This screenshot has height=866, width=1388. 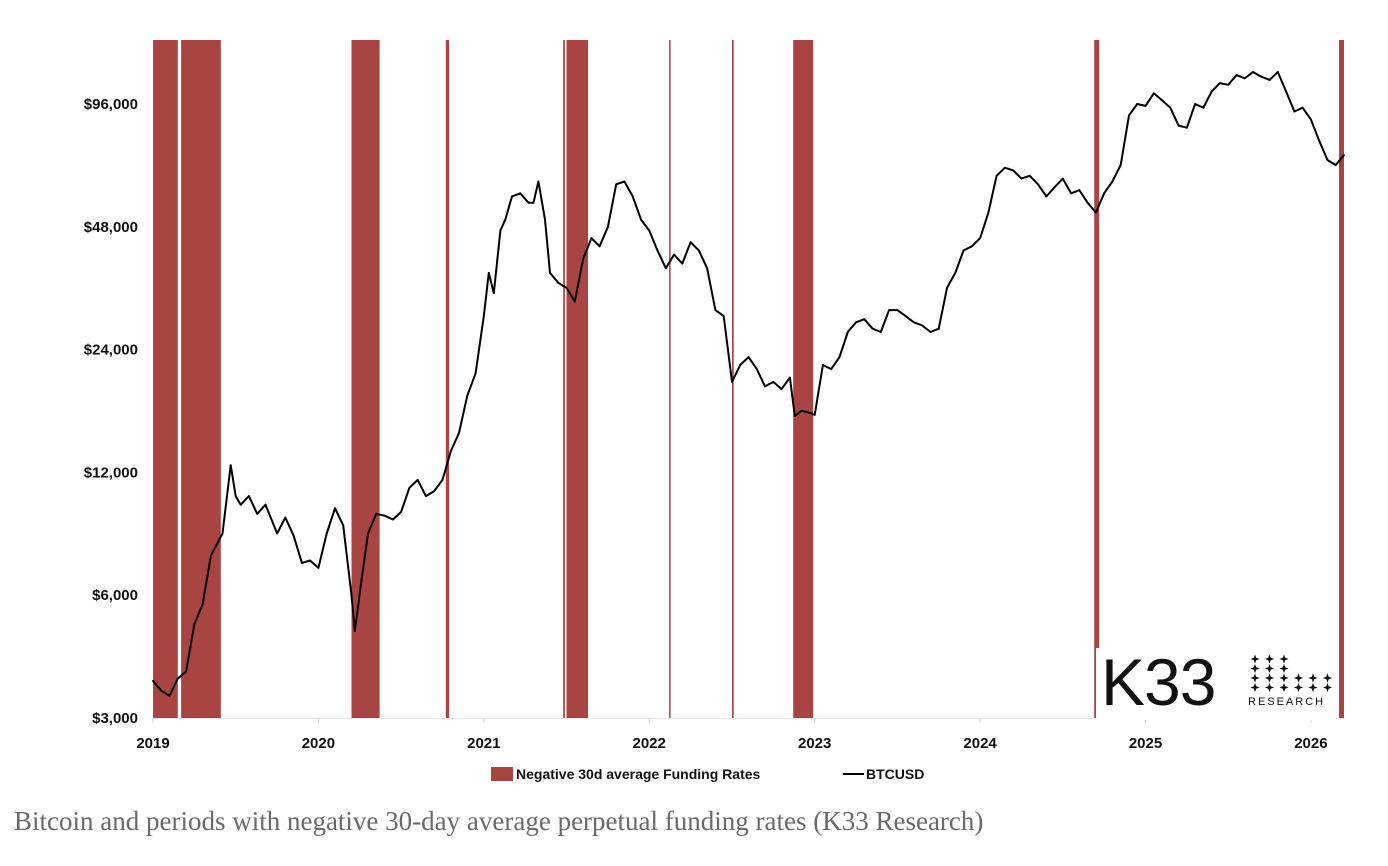 I want to click on x-tick-label: 2026, so click(x=1310, y=743).